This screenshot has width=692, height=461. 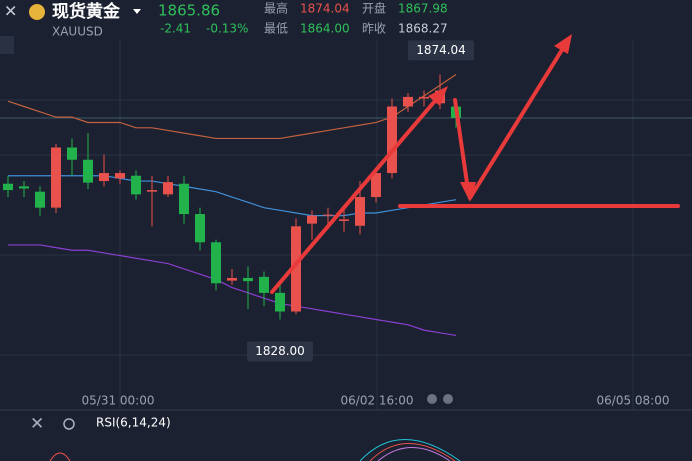 I want to click on stat-value: 1867.98, so click(x=423, y=9).